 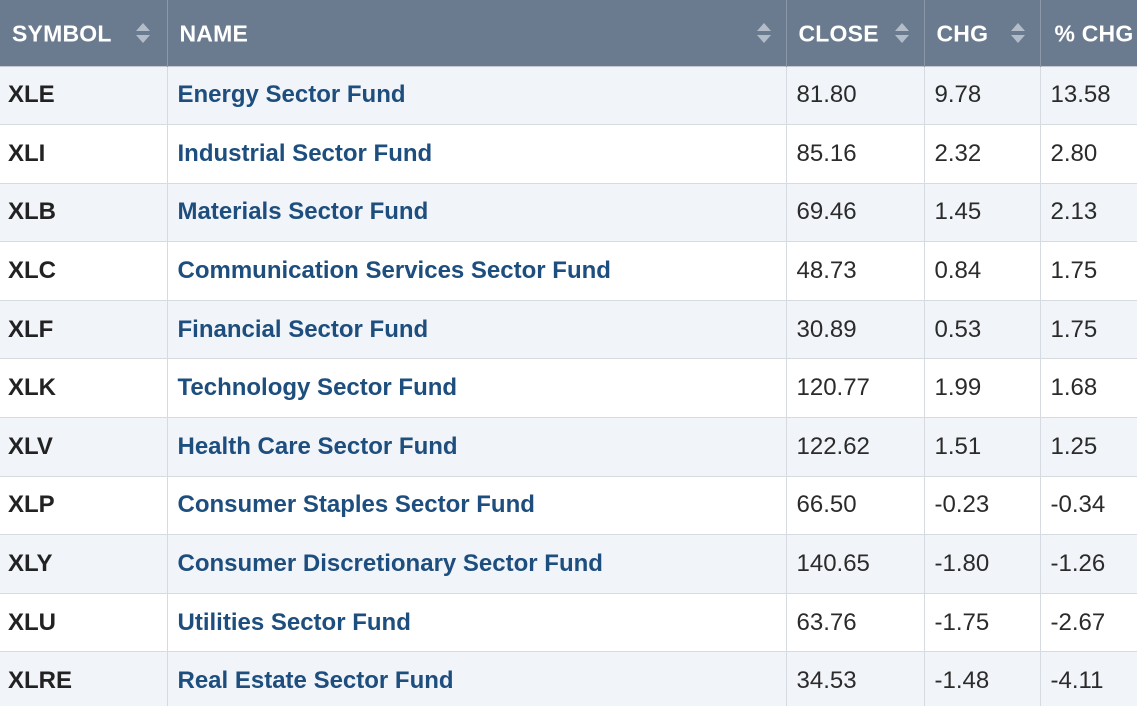 I want to click on chg-cell: 9.78, so click(x=982, y=95).